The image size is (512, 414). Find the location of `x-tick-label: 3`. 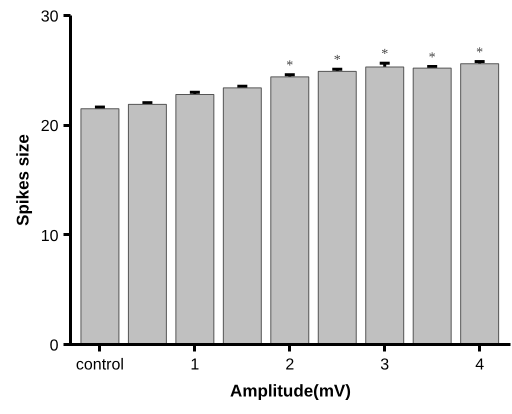

x-tick-label: 3 is located at coordinates (385, 365).